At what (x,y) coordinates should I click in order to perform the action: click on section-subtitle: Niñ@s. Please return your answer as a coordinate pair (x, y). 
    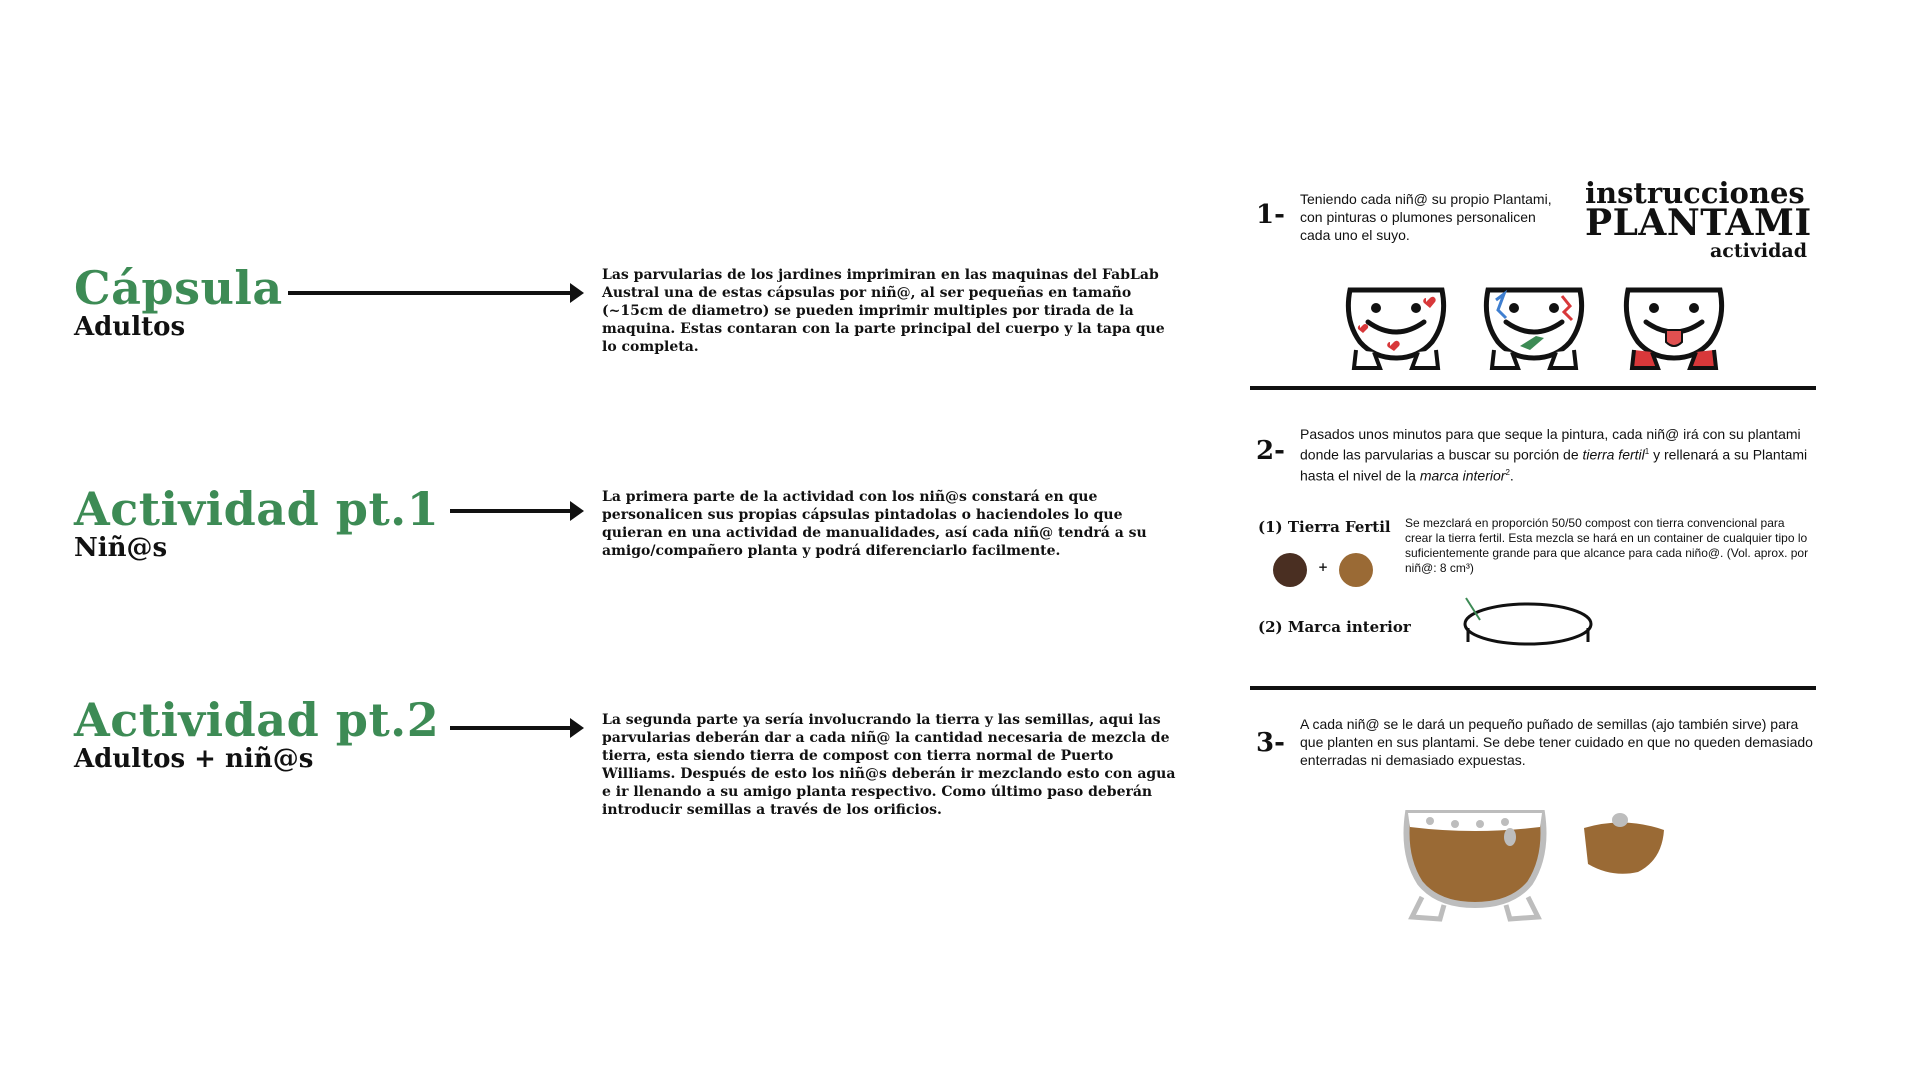
    Looking at the image, I should click on (121, 548).